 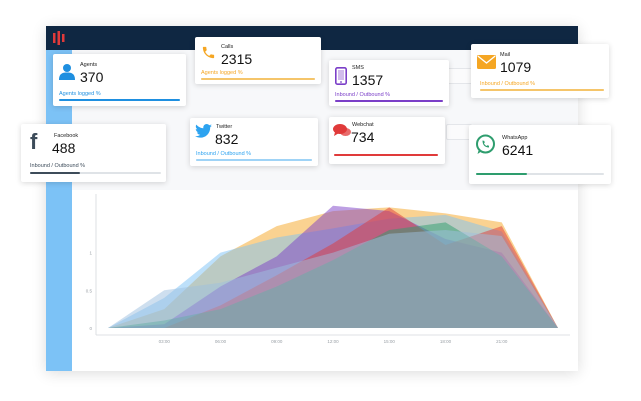 What do you see at coordinates (333, 341) in the screenshot?
I see `x-tick-label: 12:00` at bounding box center [333, 341].